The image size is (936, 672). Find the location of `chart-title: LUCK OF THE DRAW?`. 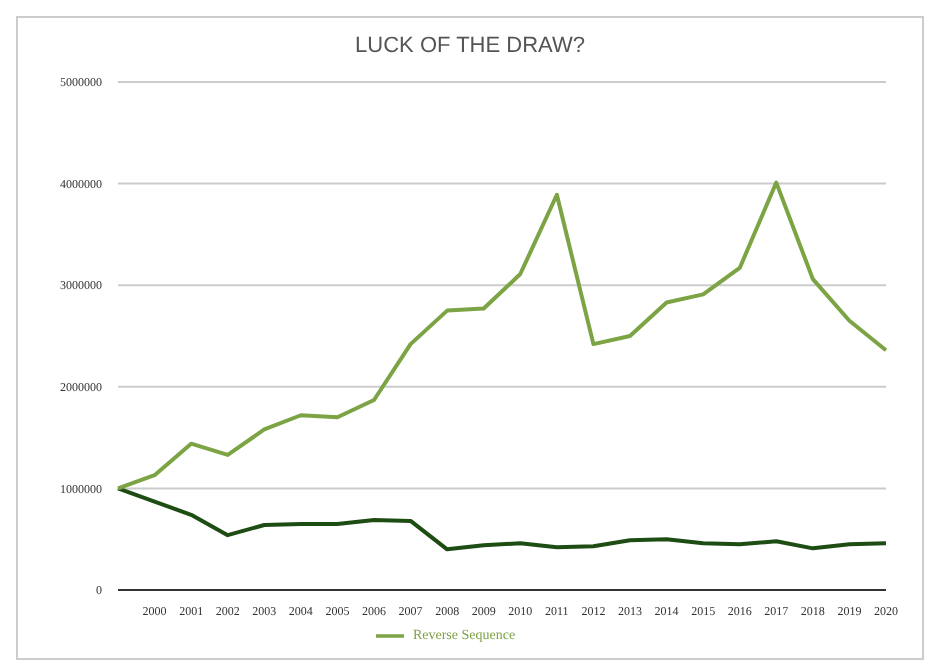

chart-title: LUCK OF THE DRAW? is located at coordinates (470, 47).